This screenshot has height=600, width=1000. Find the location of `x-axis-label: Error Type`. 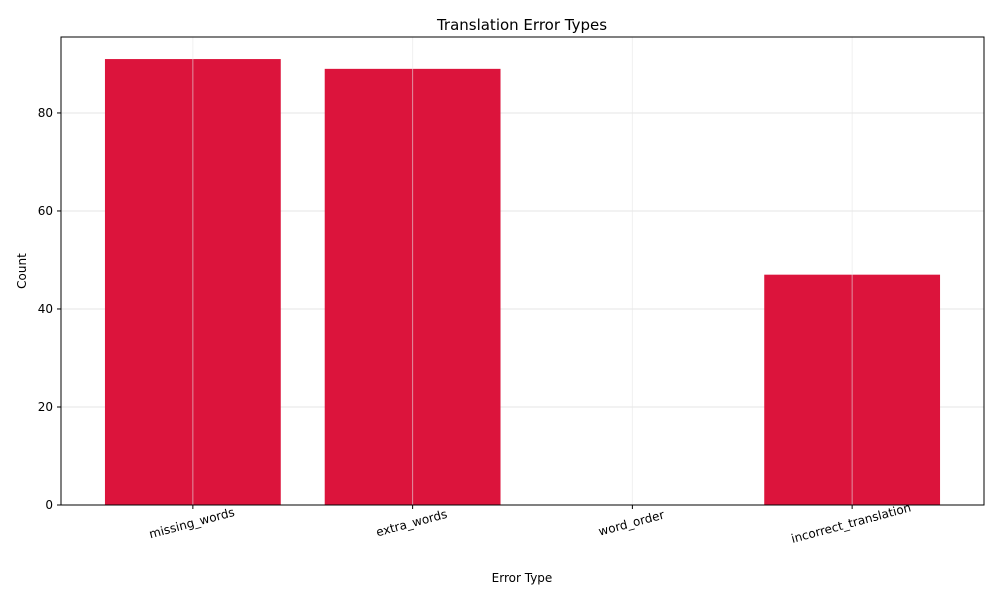

x-axis-label: Error Type is located at coordinates (522, 578).